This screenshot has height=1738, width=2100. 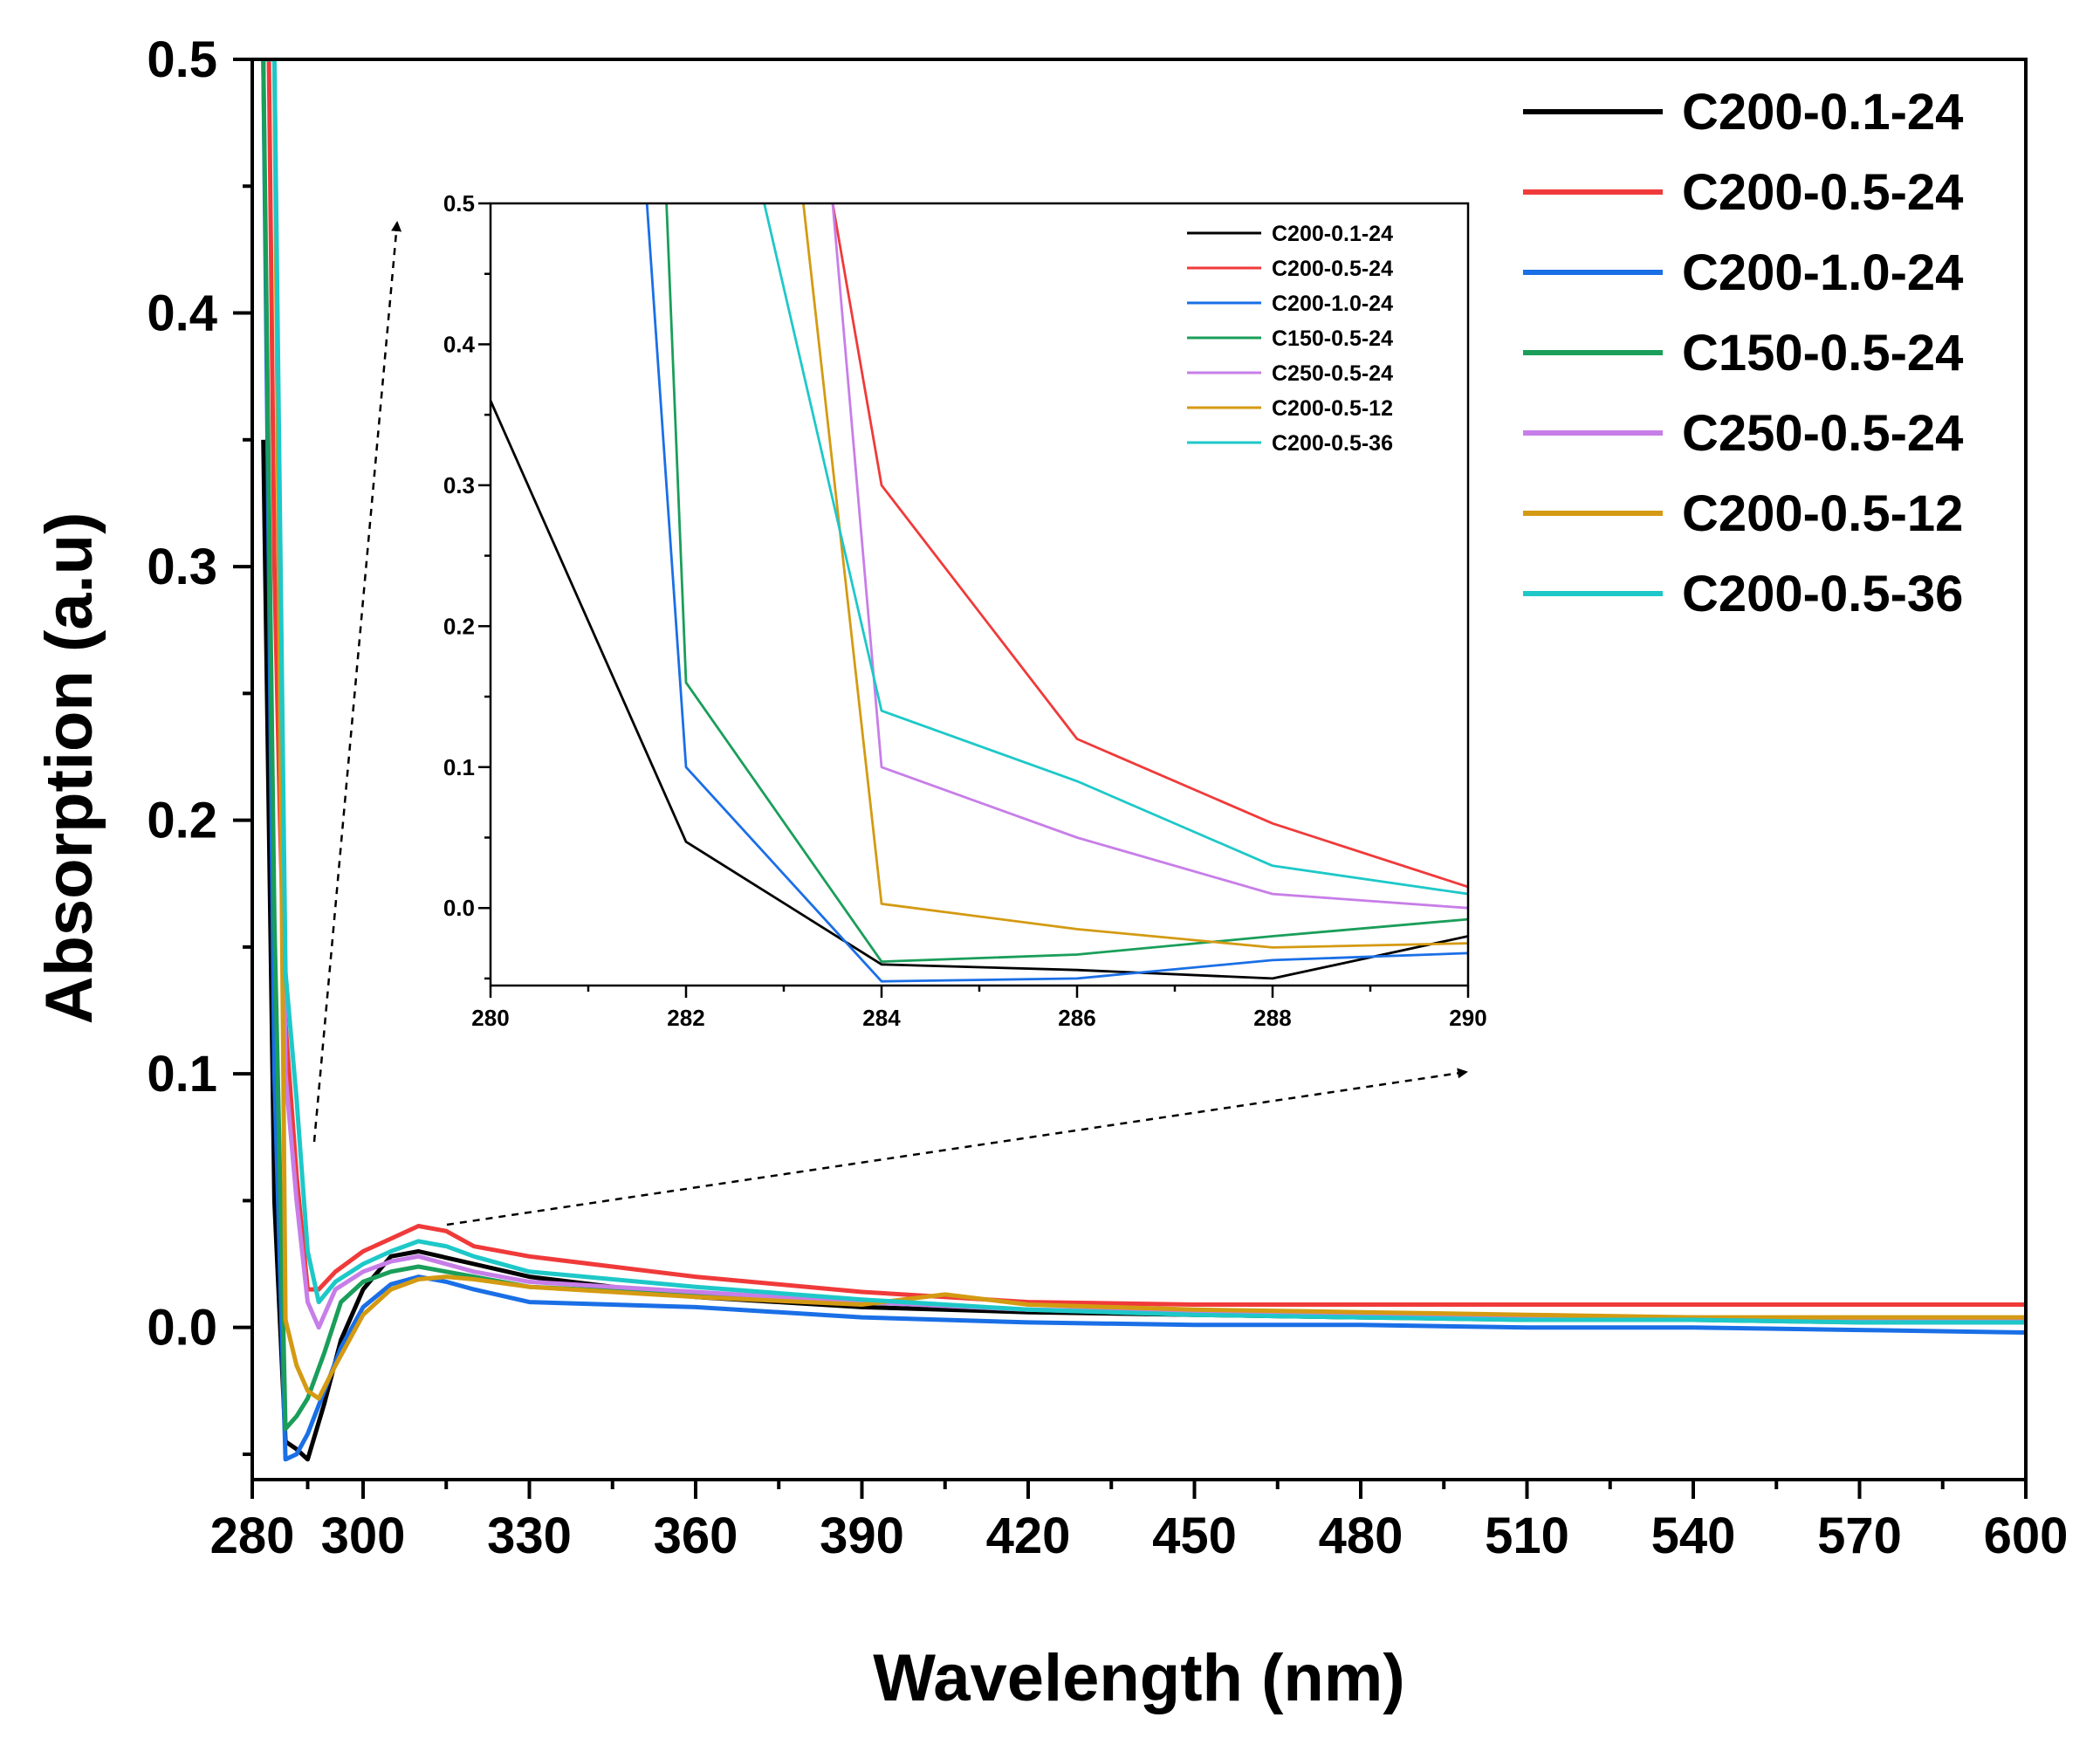 What do you see at coordinates (685, 1018) in the screenshot?
I see `inset-x-tick-label: 282` at bounding box center [685, 1018].